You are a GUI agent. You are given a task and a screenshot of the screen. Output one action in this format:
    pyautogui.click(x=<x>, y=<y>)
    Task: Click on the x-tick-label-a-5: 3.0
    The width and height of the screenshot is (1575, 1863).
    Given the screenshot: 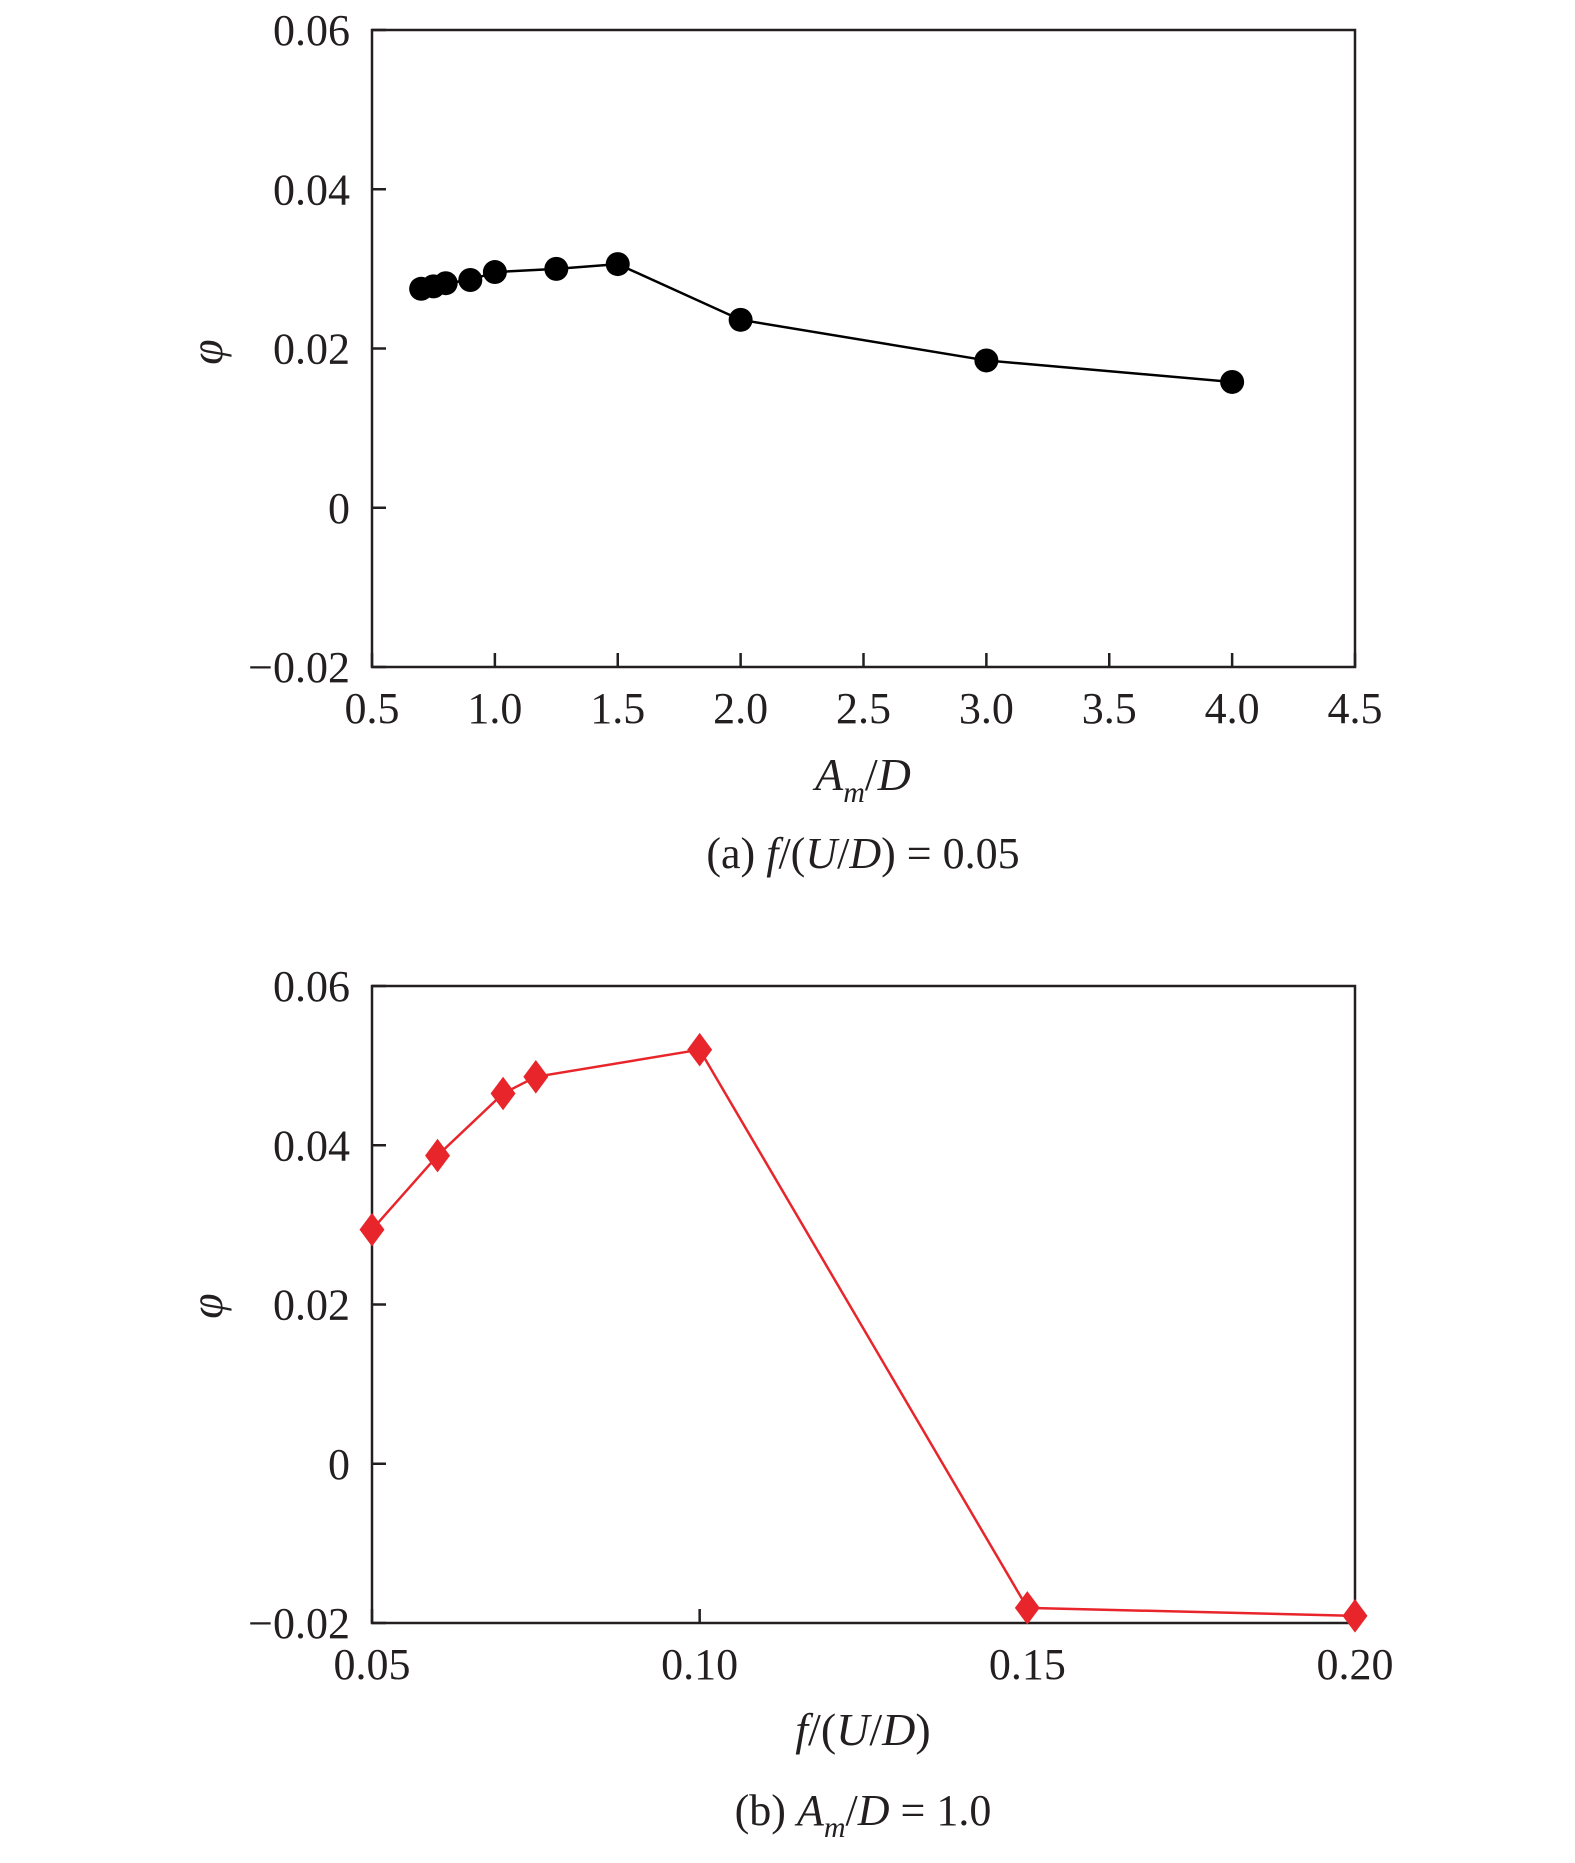 What is the action you would take?
    pyautogui.click(x=986, y=708)
    